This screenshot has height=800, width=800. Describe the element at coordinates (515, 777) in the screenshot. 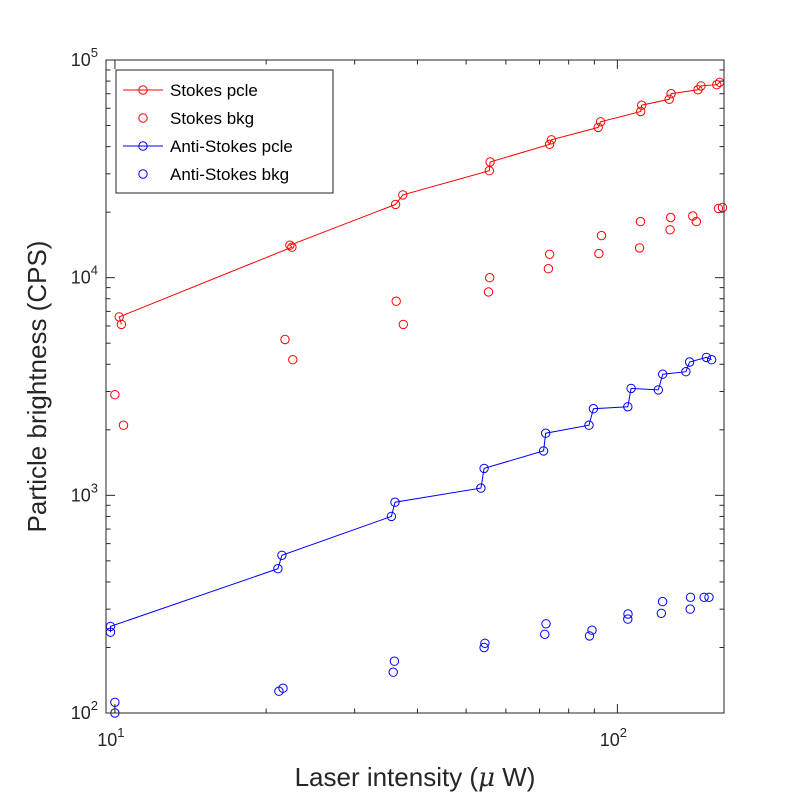

I see `x-axis-title-unit: W)` at that location.